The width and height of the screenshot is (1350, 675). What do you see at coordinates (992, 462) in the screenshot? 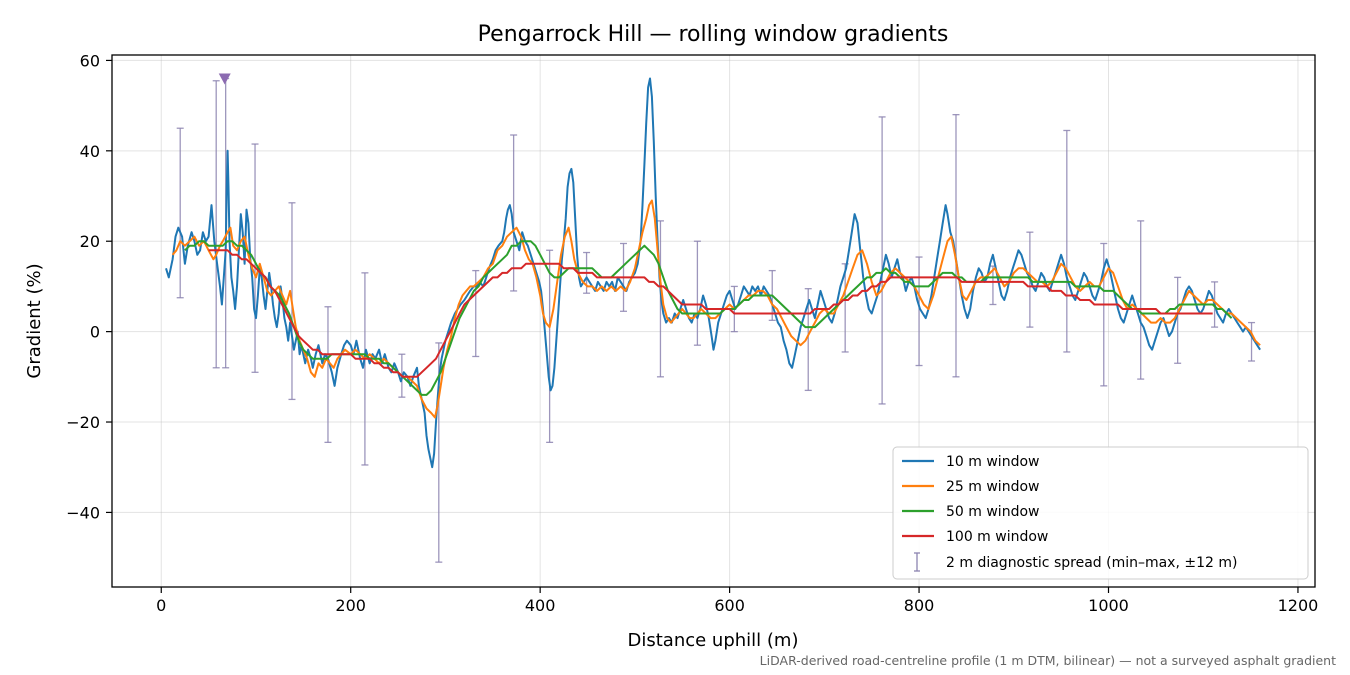
I see `legend-label-10m: 10 m window` at bounding box center [992, 462].